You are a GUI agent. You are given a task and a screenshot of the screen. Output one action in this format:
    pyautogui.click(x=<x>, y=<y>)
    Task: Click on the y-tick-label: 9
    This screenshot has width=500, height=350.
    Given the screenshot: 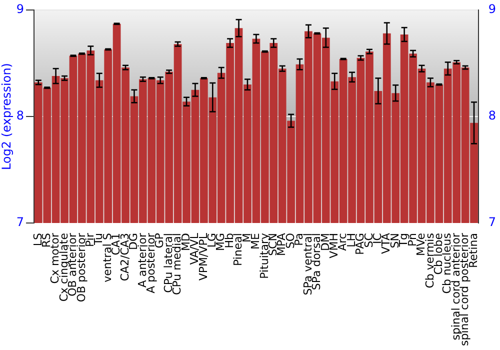 What is the action you would take?
    pyautogui.click(x=20, y=9)
    